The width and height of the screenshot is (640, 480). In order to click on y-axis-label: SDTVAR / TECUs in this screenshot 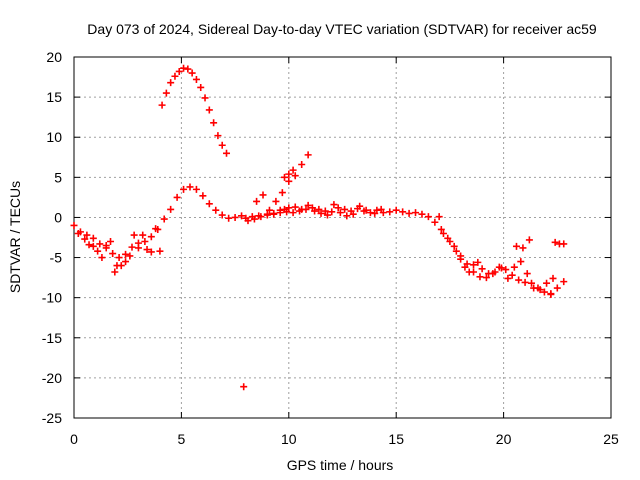, I will do `click(15, 237)`.